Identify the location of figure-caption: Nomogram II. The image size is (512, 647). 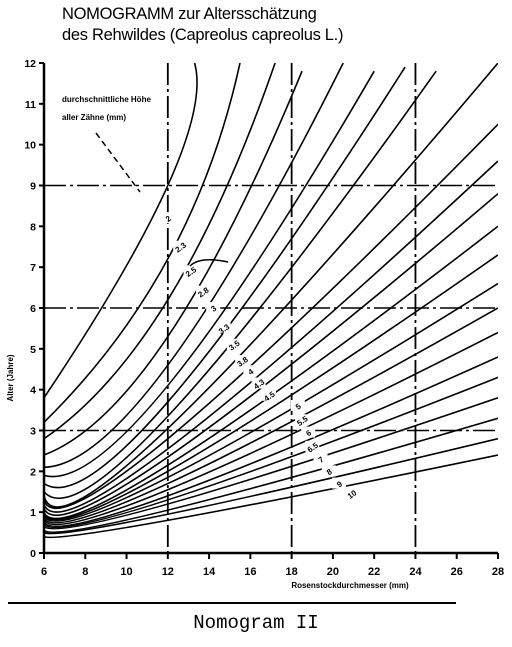
(256, 623).